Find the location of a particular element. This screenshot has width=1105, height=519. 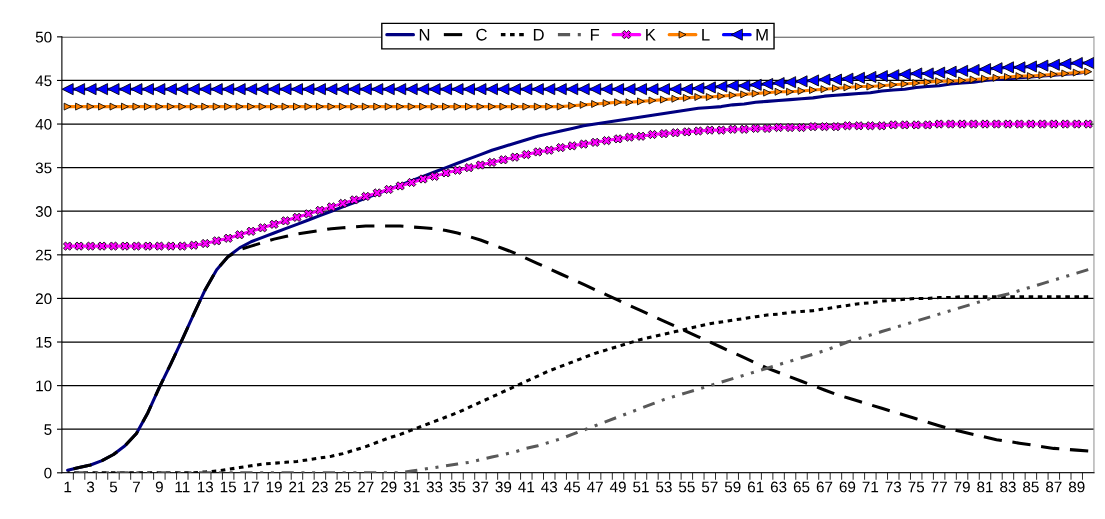

x-tick-label: 89 is located at coordinates (1076, 487).